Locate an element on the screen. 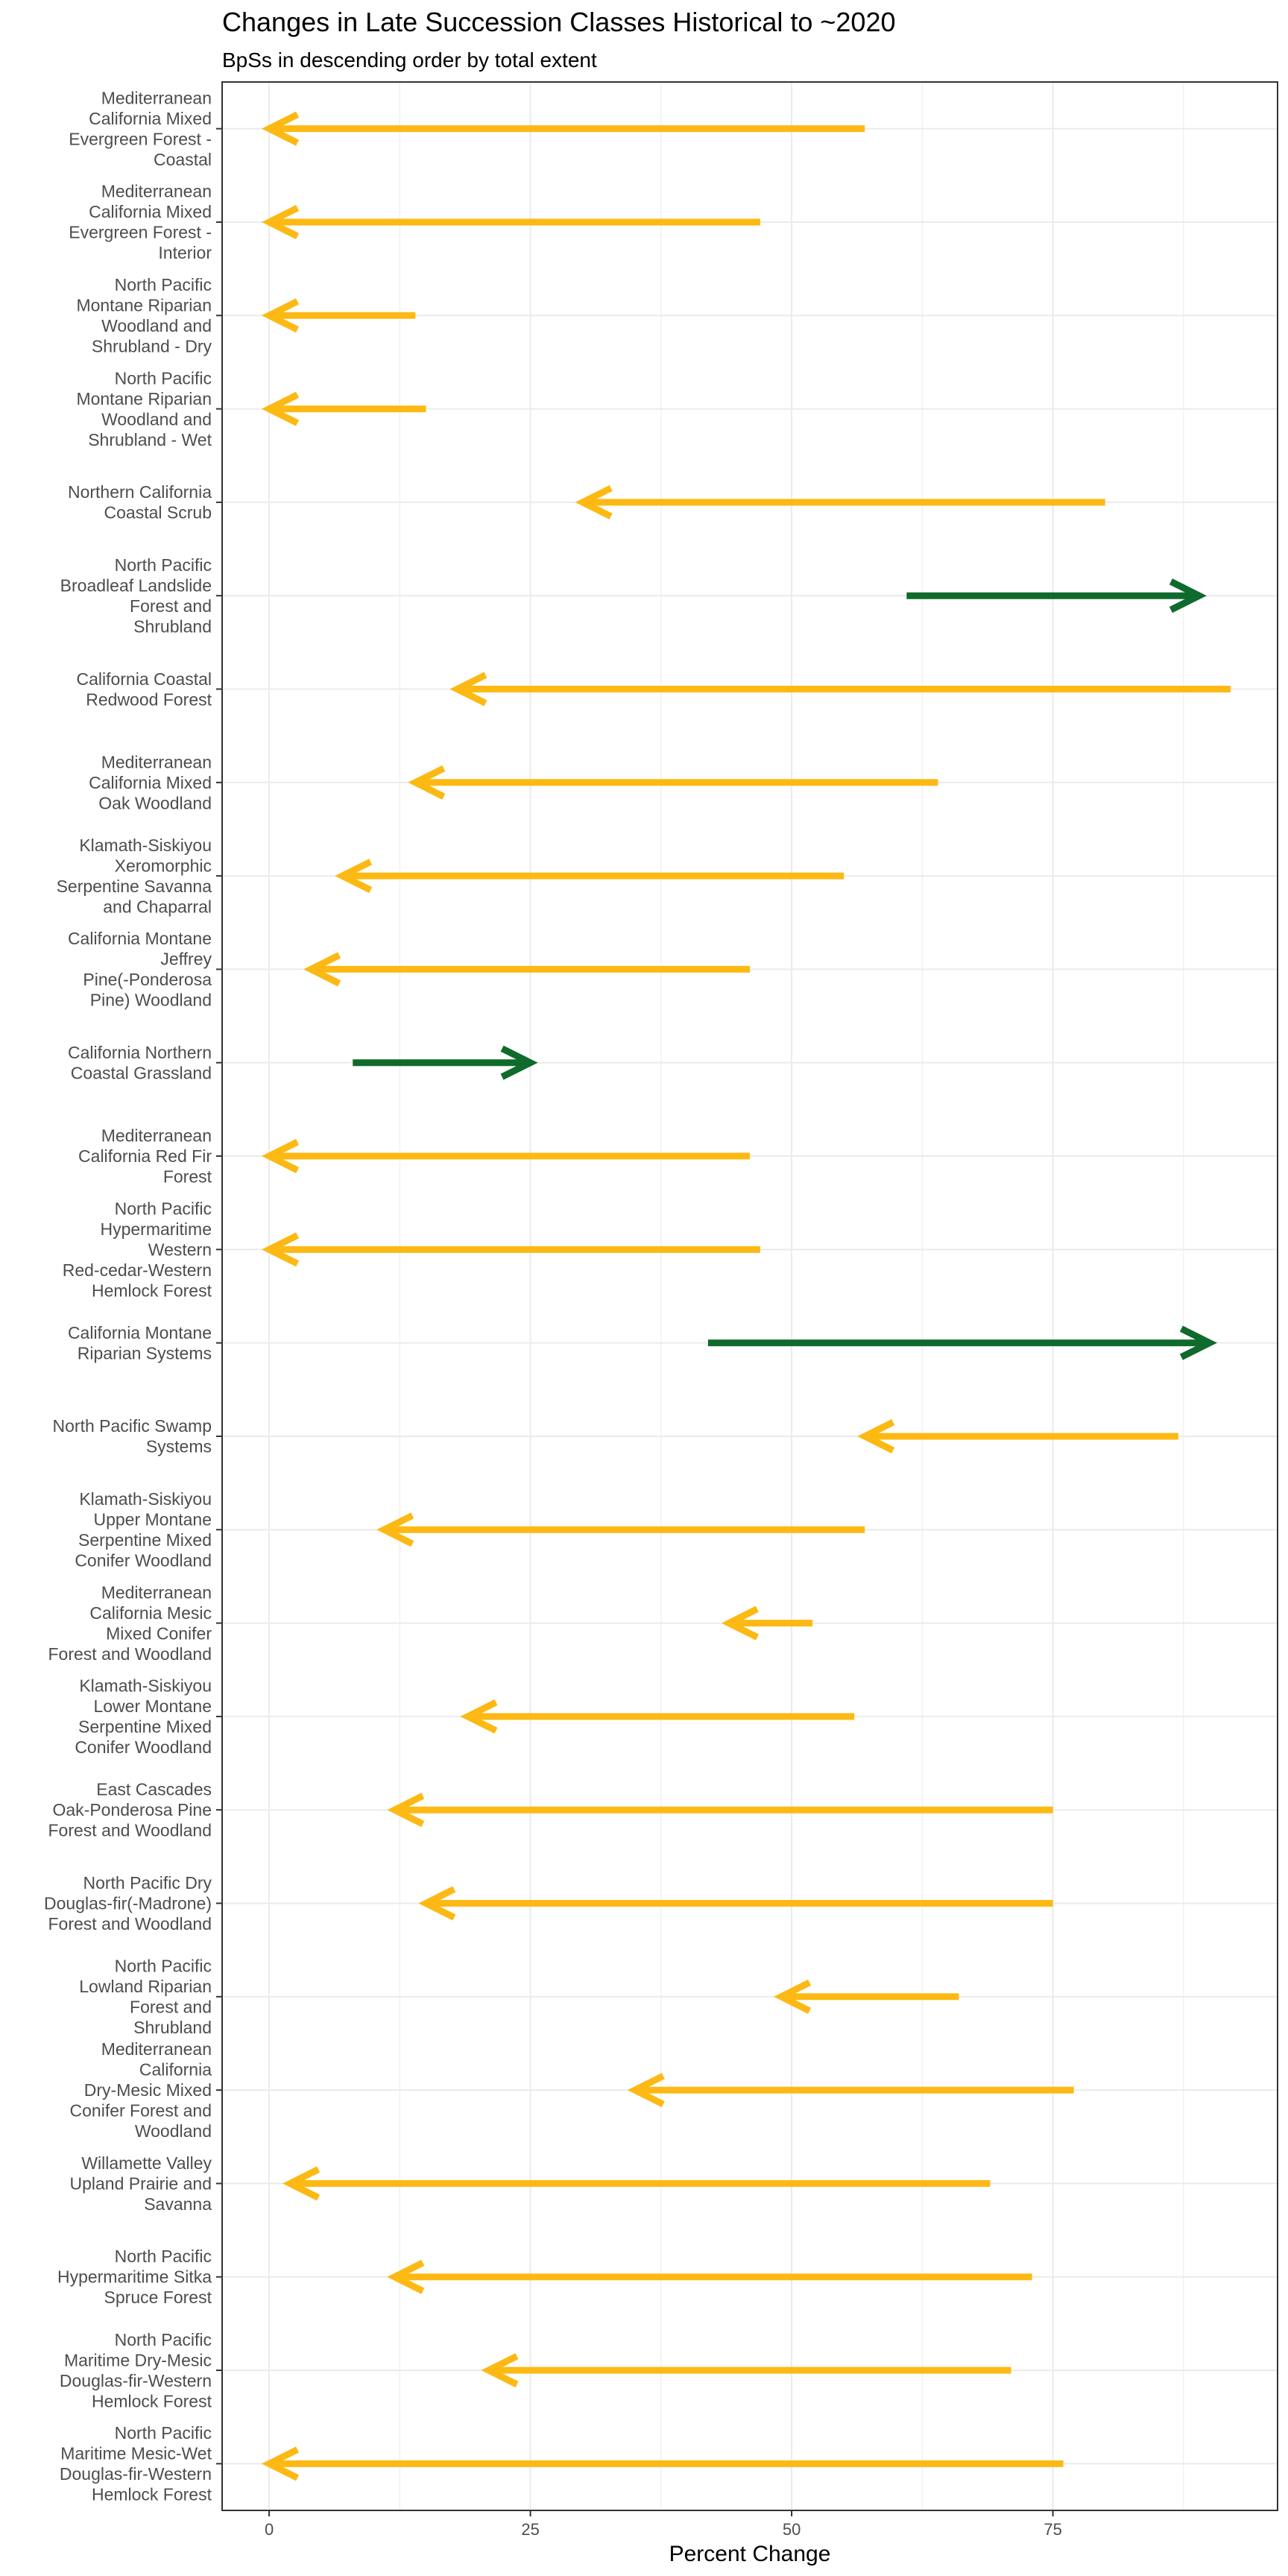 Image resolution: width=1288 pixels, height=2576 pixels. y-tick-label-line: Coastal is located at coordinates (183, 160).